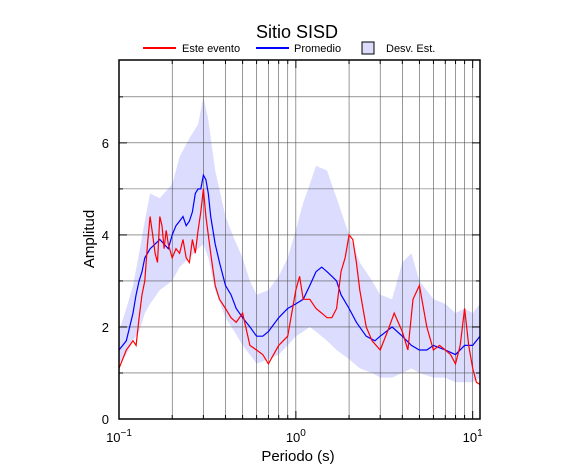  What do you see at coordinates (289, 48) in the screenshot?
I see `legend: Este evento Promedio Desv. Est.` at bounding box center [289, 48].